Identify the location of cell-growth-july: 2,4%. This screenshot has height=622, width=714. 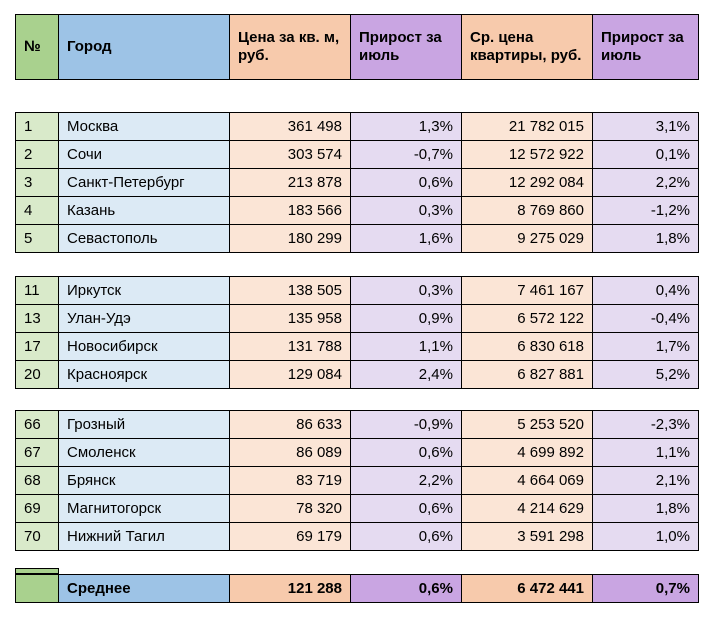
(406, 374).